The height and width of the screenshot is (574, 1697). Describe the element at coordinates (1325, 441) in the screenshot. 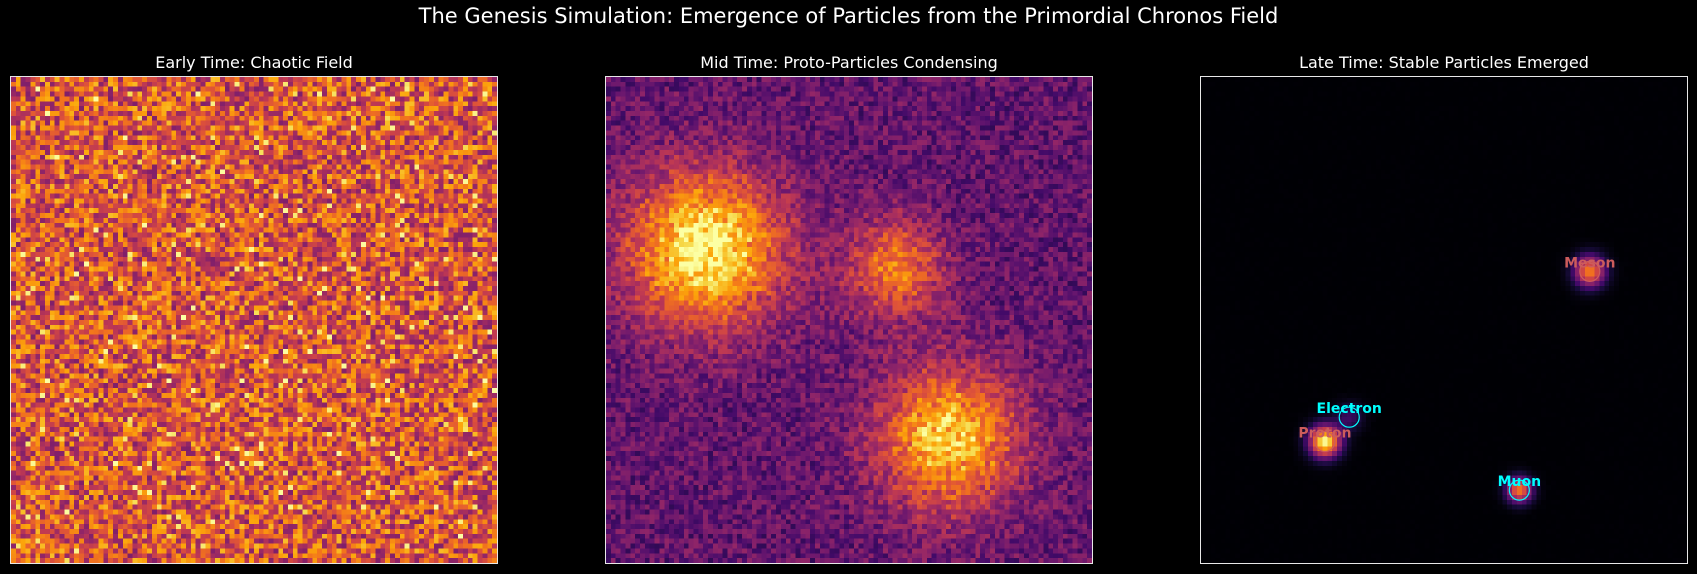

I see `particle-marker-proton` at that location.